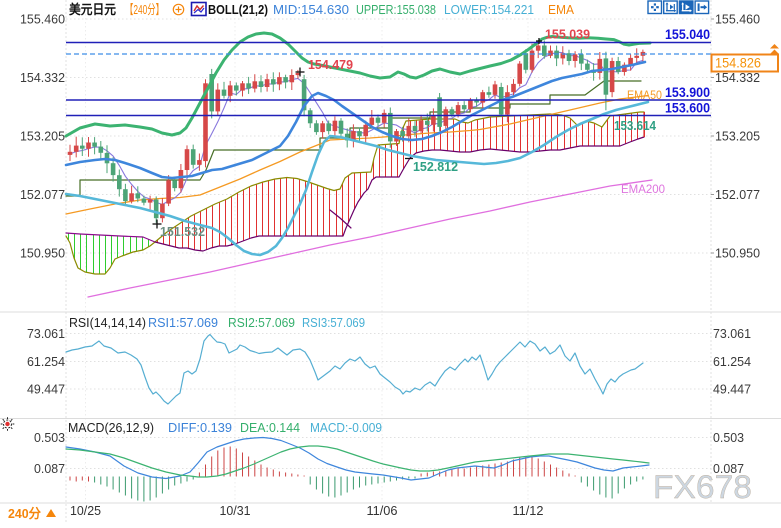 This screenshot has width=781, height=528. I want to click on svg-text: 155.039, so click(567, 34).